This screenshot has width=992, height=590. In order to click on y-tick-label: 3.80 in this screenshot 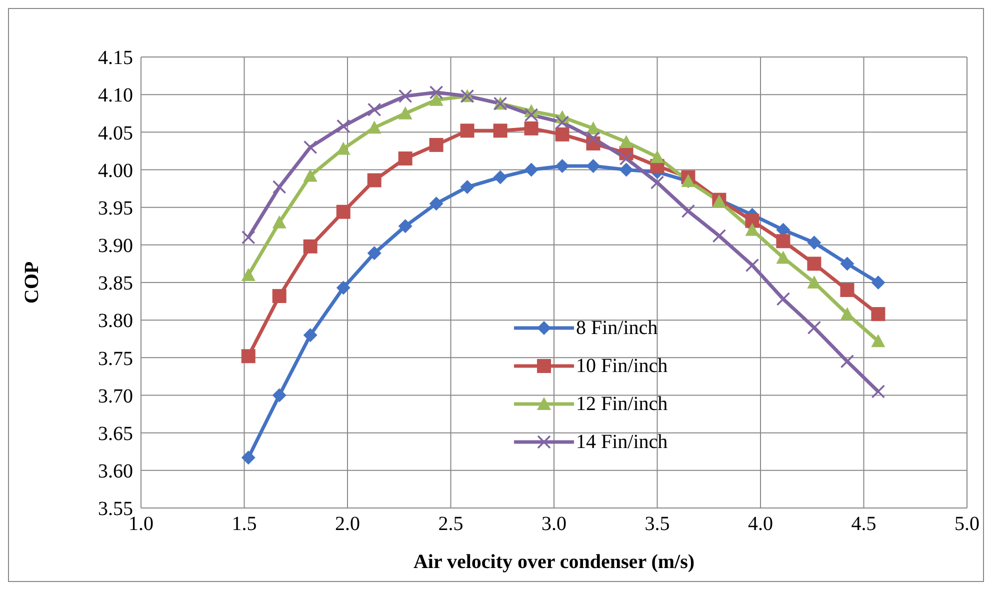, I will do `click(115, 321)`.